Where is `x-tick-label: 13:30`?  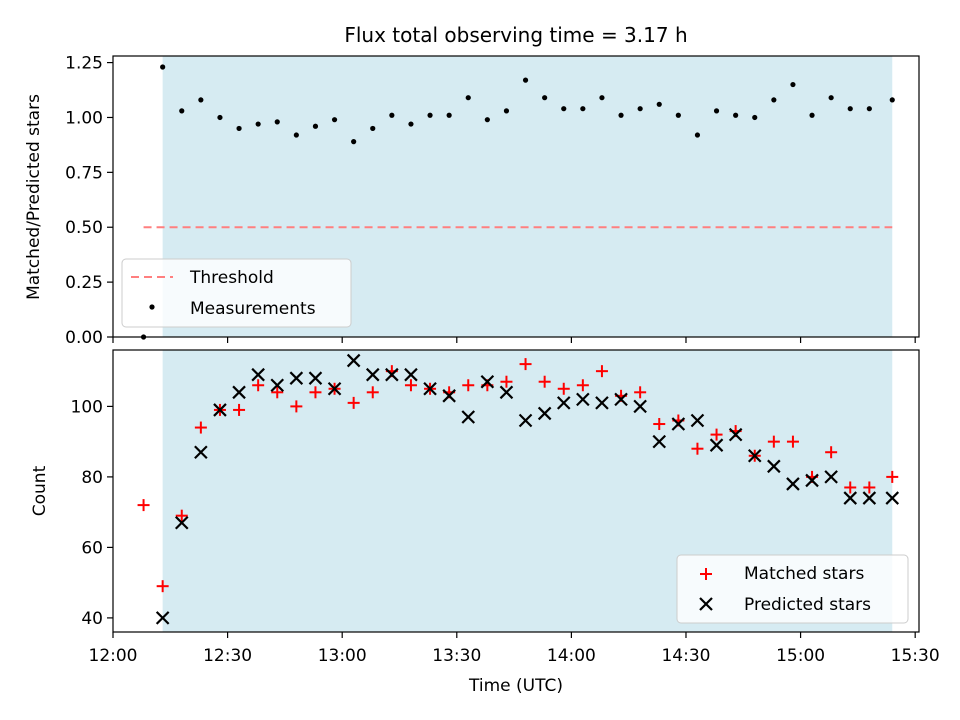 x-tick-label: 13:30 is located at coordinates (456, 656).